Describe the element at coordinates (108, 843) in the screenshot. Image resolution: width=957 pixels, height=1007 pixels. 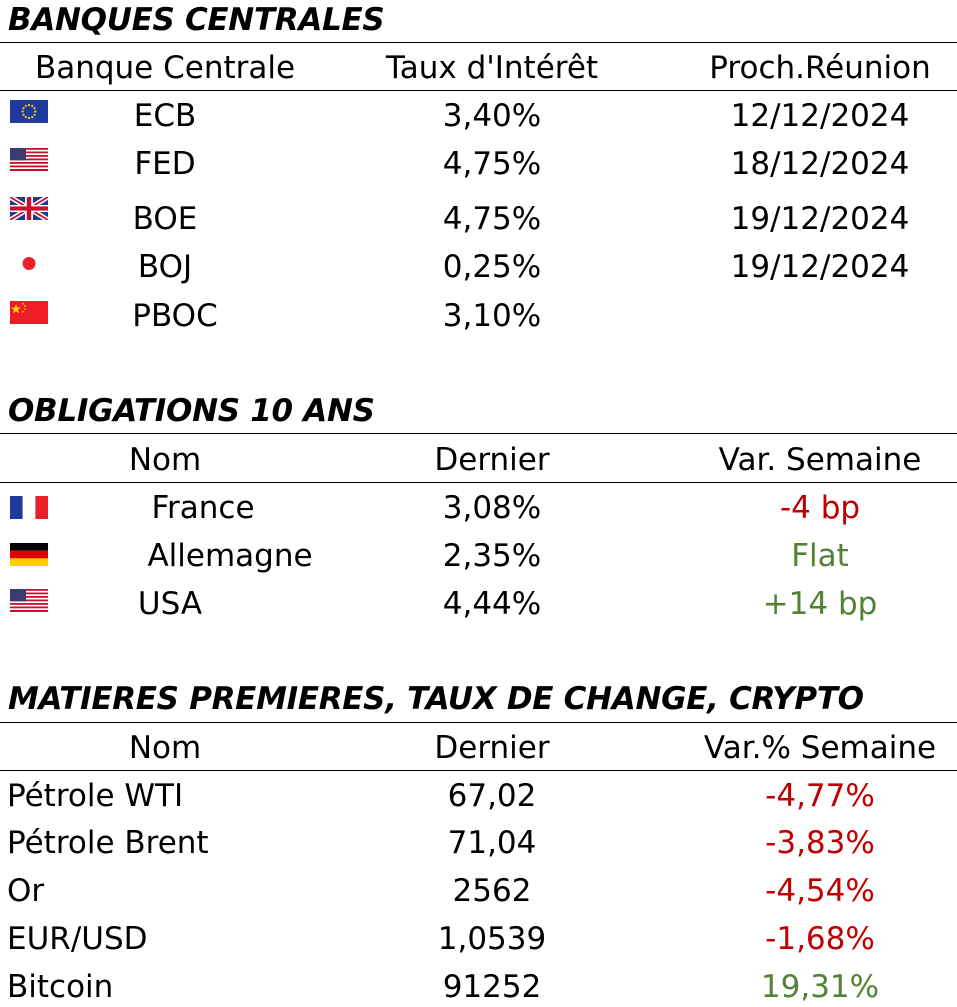
I see `asset-name: Pétrole Brent` at that location.